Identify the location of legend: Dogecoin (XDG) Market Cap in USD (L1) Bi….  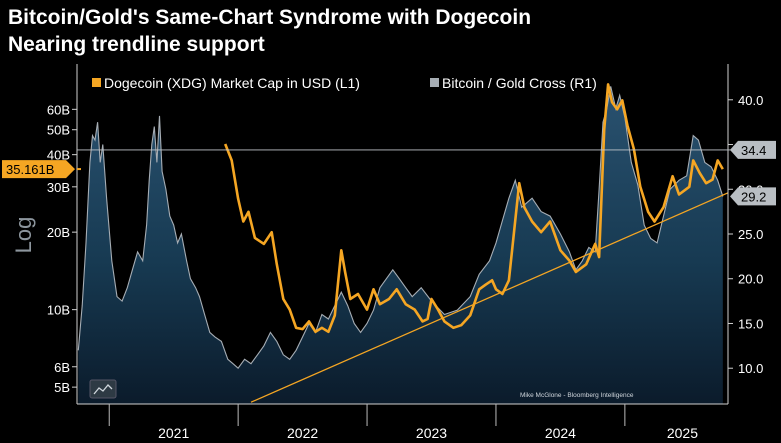
(344, 83).